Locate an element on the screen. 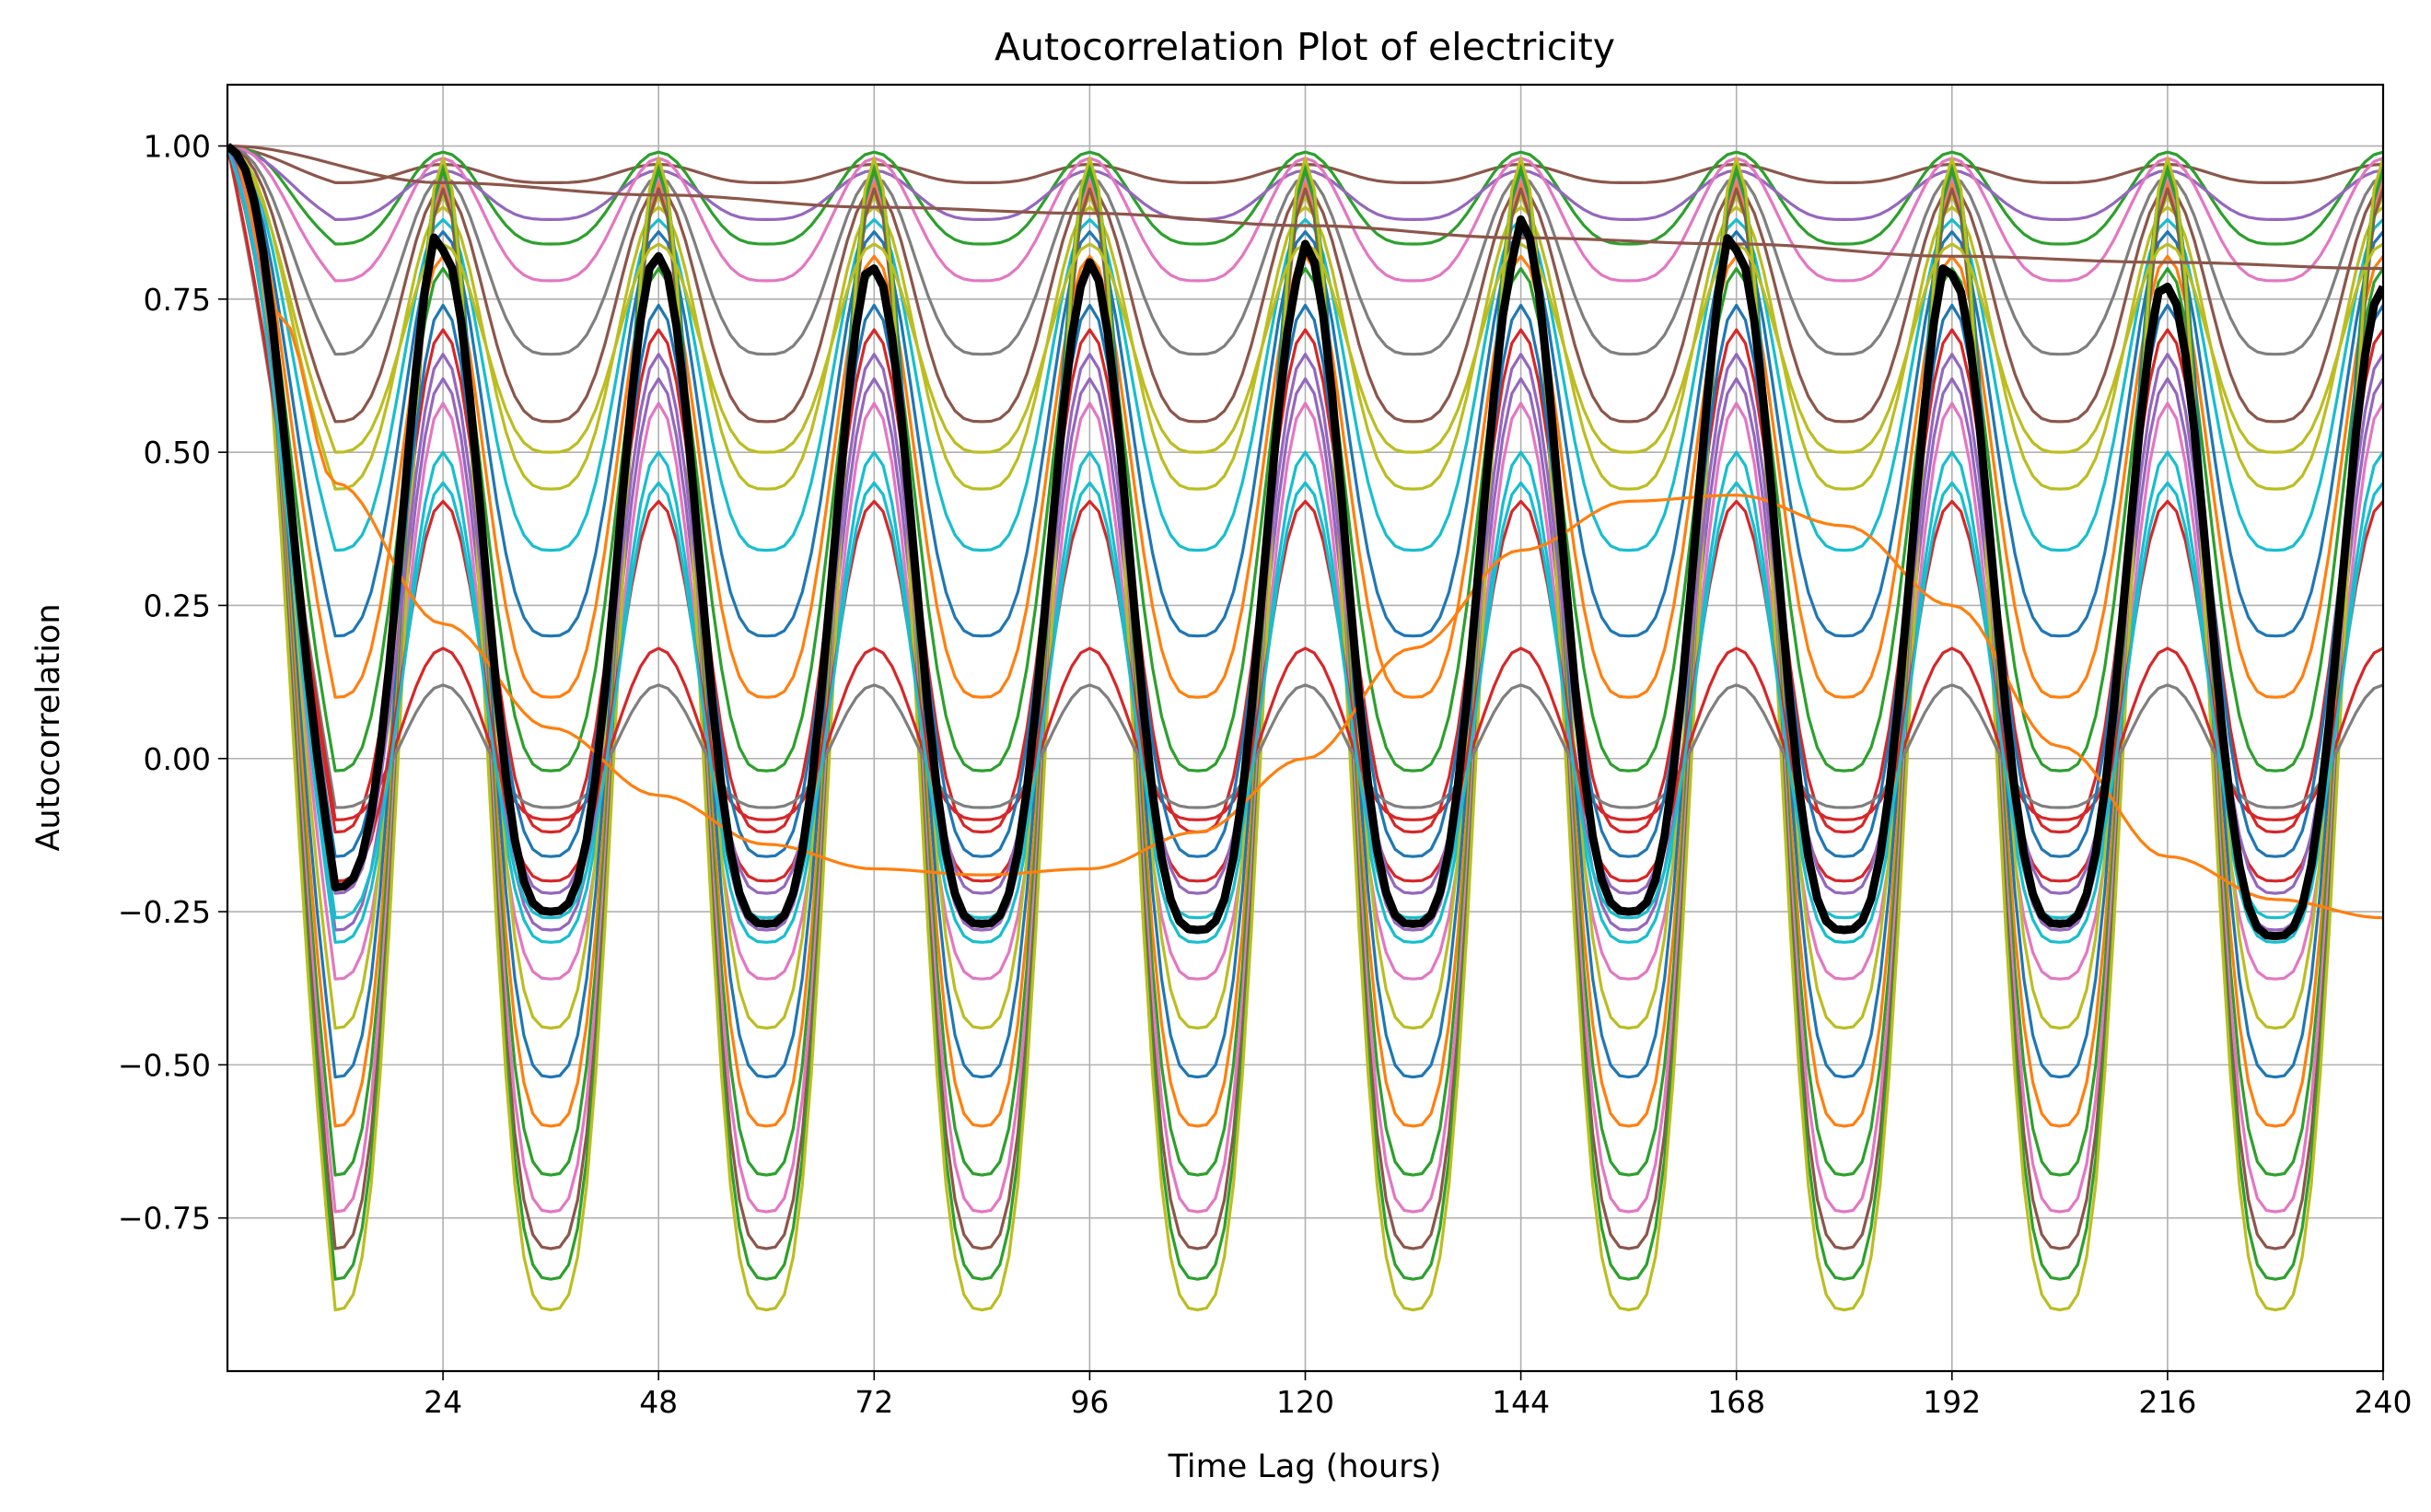 Image resolution: width=2431 pixels, height=1512 pixels. y-tick-label: −0.75 is located at coordinates (164, 1219).